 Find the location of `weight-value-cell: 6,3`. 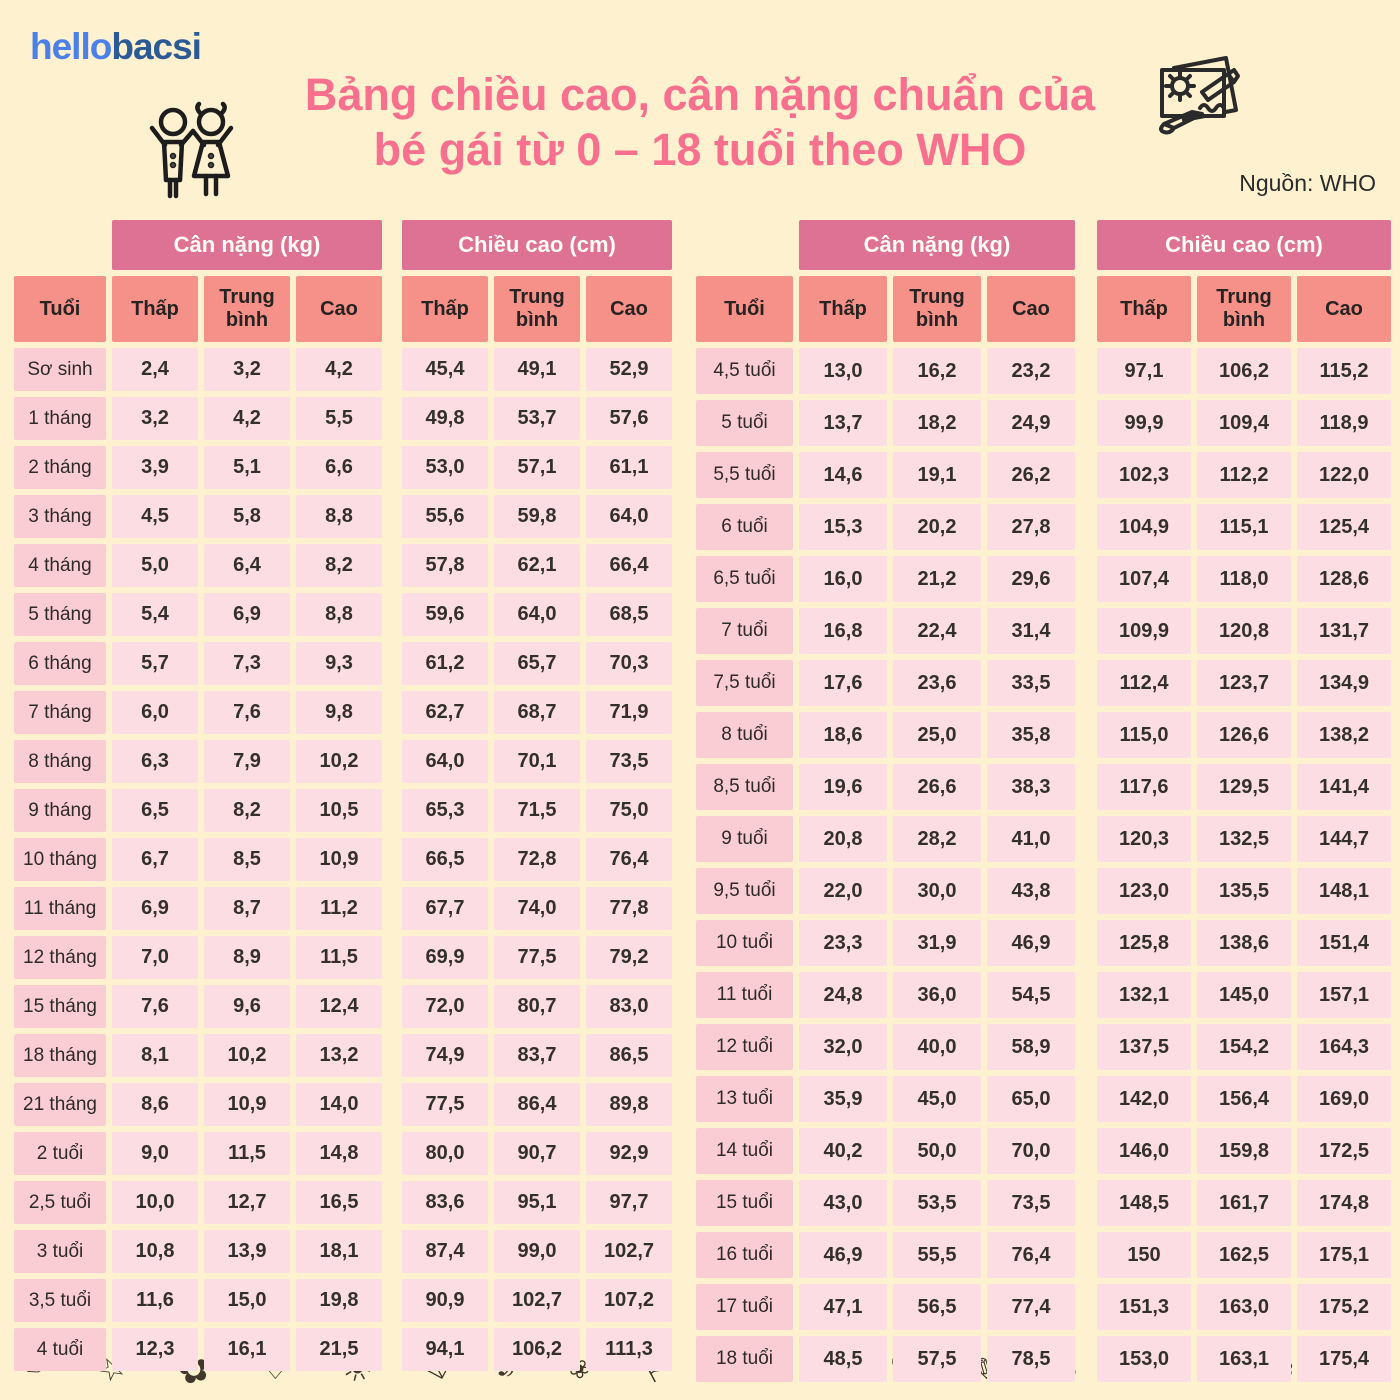

weight-value-cell: 6,3 is located at coordinates (155, 761).